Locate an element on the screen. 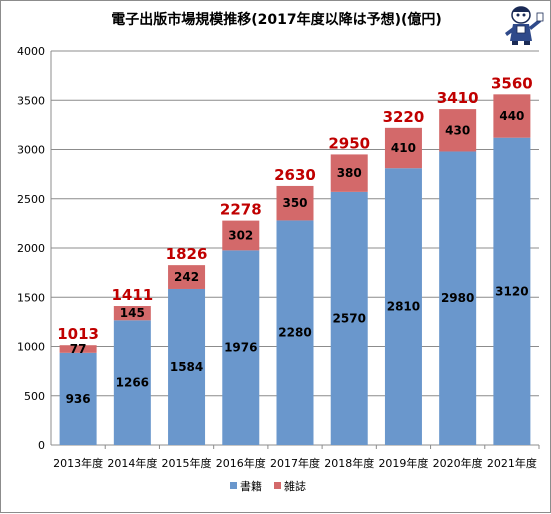 This screenshot has height=514, width=551. y-tick-label: 4000 is located at coordinates (31, 51).